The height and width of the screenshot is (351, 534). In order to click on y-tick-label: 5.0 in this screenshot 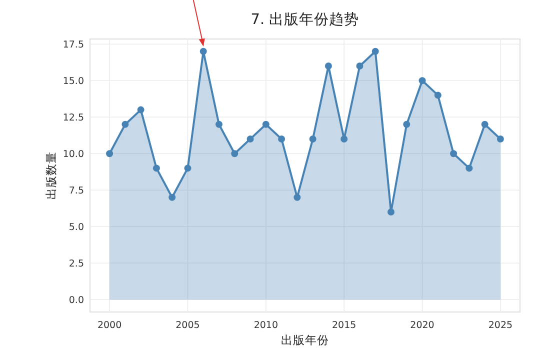, I will do `click(76, 228)`.